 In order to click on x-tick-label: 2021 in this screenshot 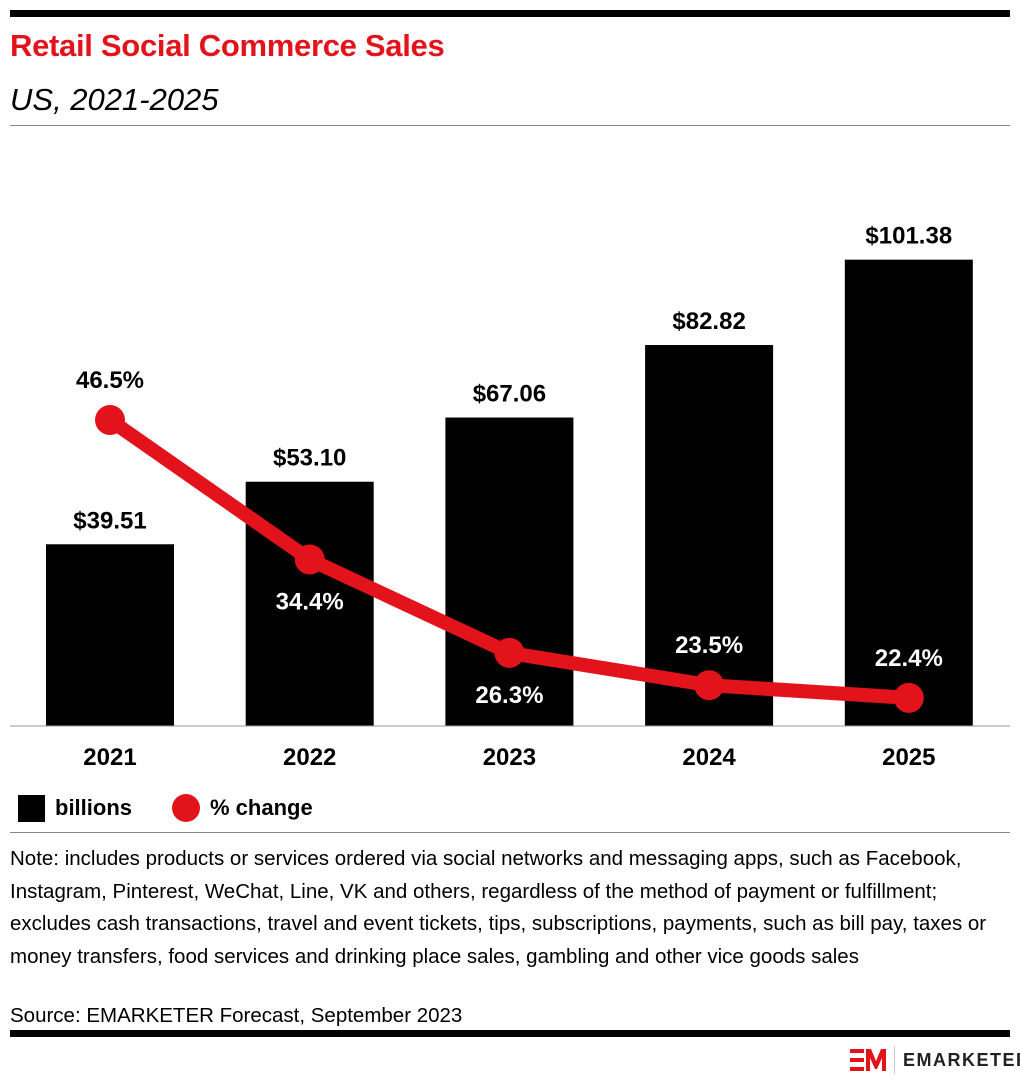, I will do `click(109, 757)`.